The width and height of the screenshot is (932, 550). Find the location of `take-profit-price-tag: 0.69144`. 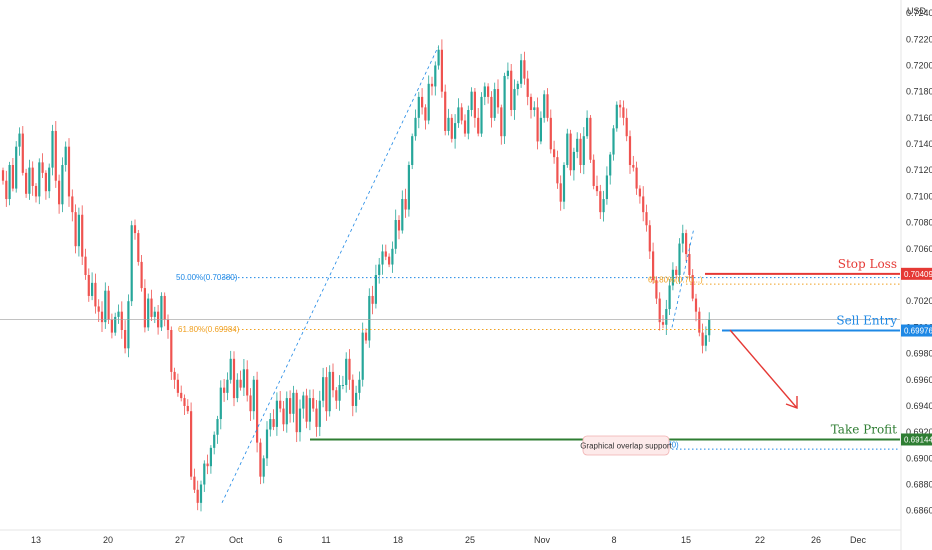

take-profit-price-tag: 0.69144 is located at coordinates (916, 439).